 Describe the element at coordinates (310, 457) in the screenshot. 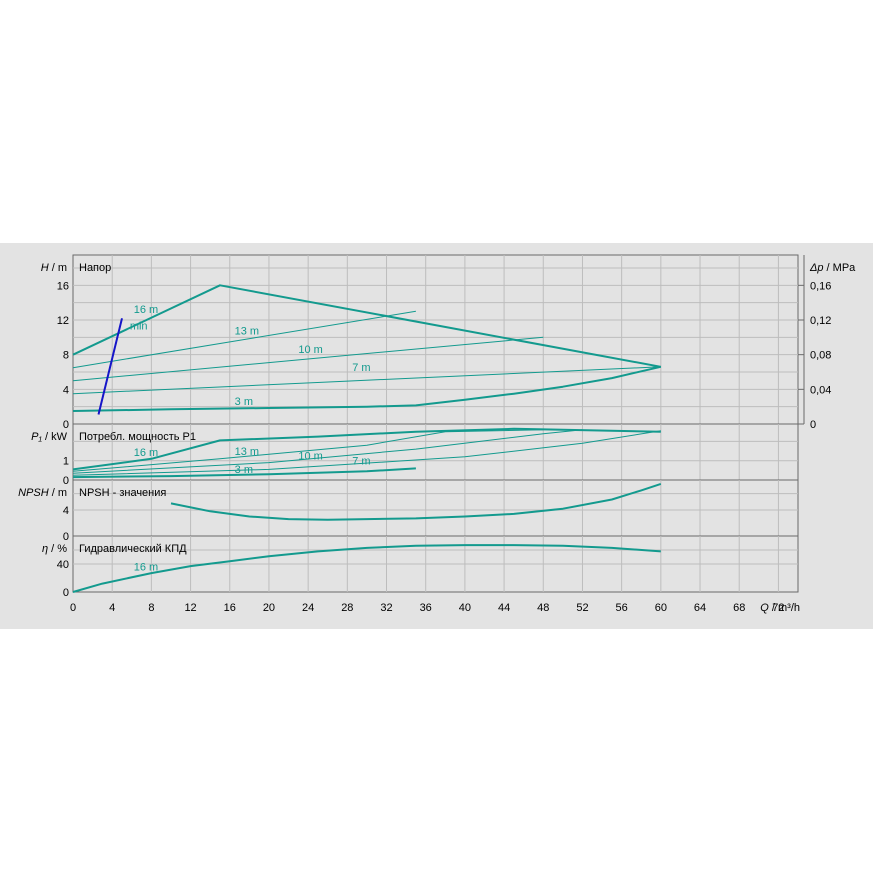

I see `curve-label-power: 10 m` at that location.